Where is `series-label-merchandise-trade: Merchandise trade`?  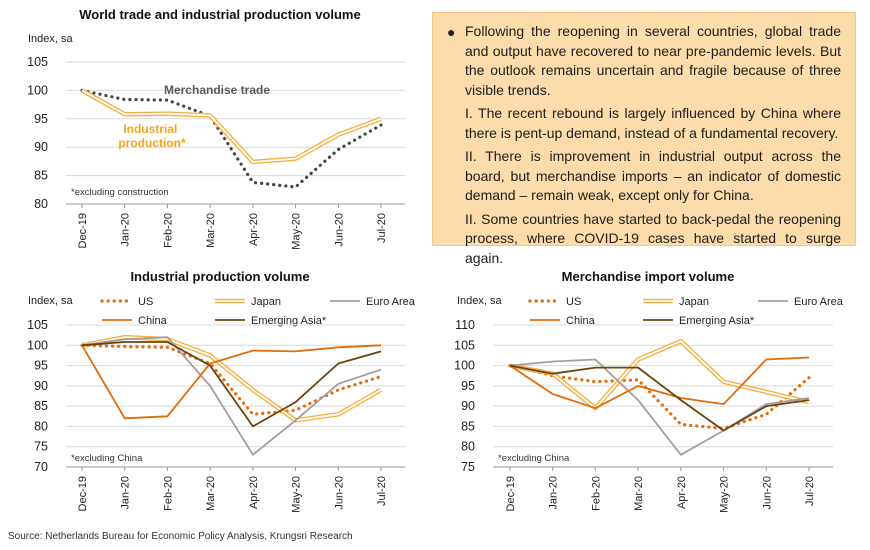 series-label-merchandise-trade: Merchandise trade is located at coordinates (217, 90).